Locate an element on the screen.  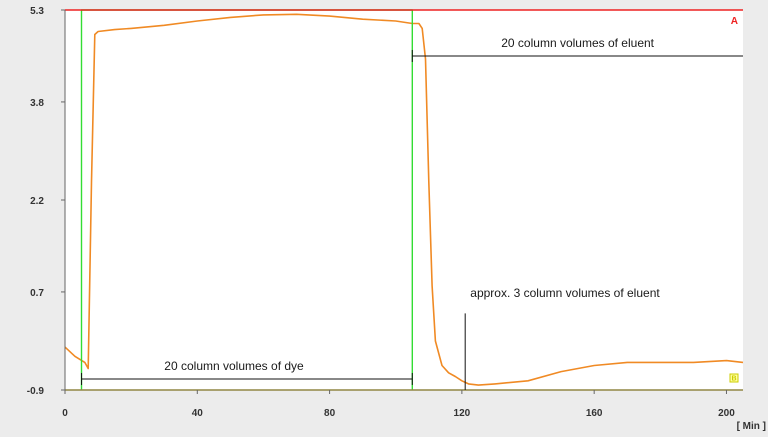
marker-b-label: B is located at coordinates (733, 379).